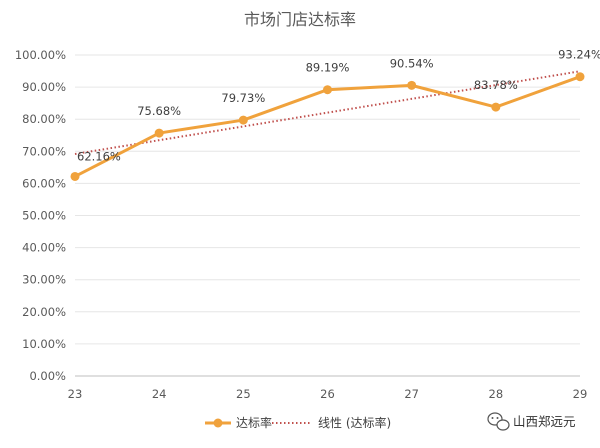  What do you see at coordinates (580, 394) in the screenshot?
I see `x-tick-label: 29` at bounding box center [580, 394].